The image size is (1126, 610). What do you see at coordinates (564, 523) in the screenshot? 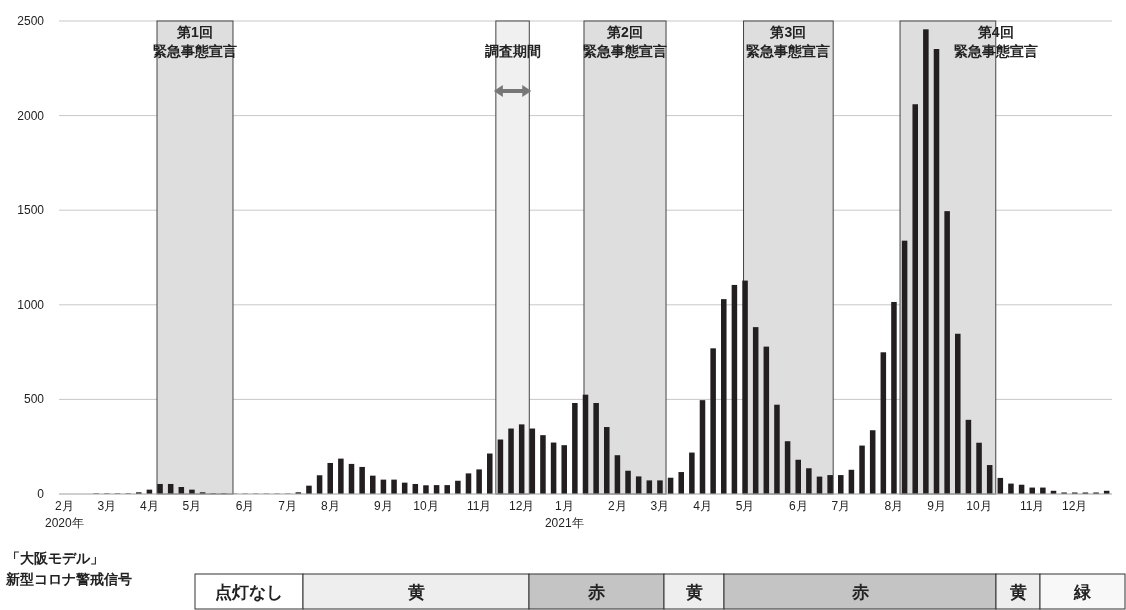
I see `text: 2021年` at bounding box center [564, 523].